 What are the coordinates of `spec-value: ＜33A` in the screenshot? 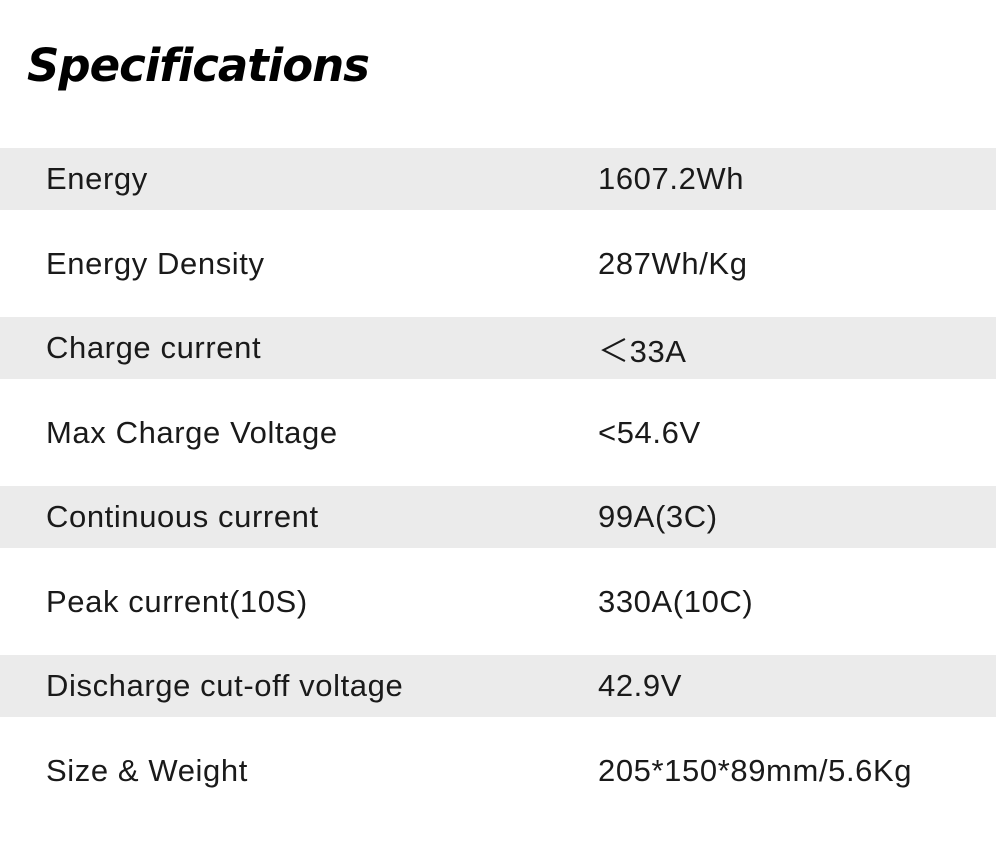 It's located at (642, 351).